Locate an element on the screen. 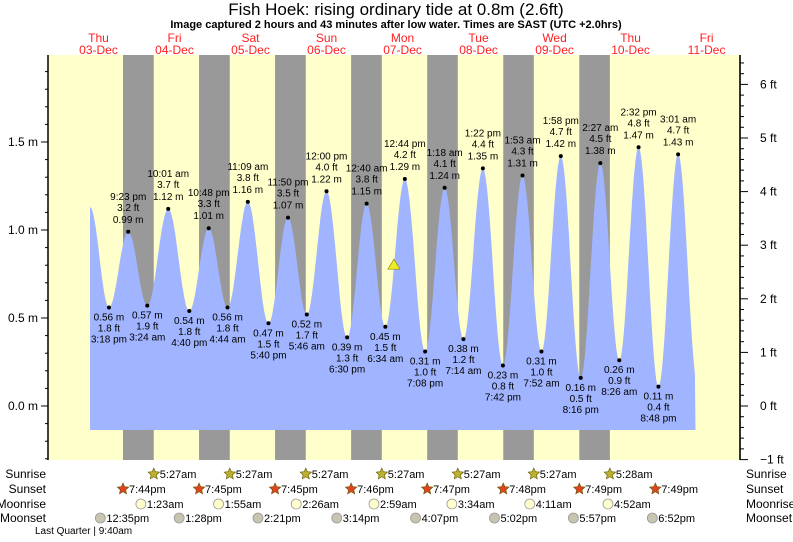 The height and width of the screenshot is (542, 793). high-tide-label: 1:22 pm is located at coordinates (483, 133).